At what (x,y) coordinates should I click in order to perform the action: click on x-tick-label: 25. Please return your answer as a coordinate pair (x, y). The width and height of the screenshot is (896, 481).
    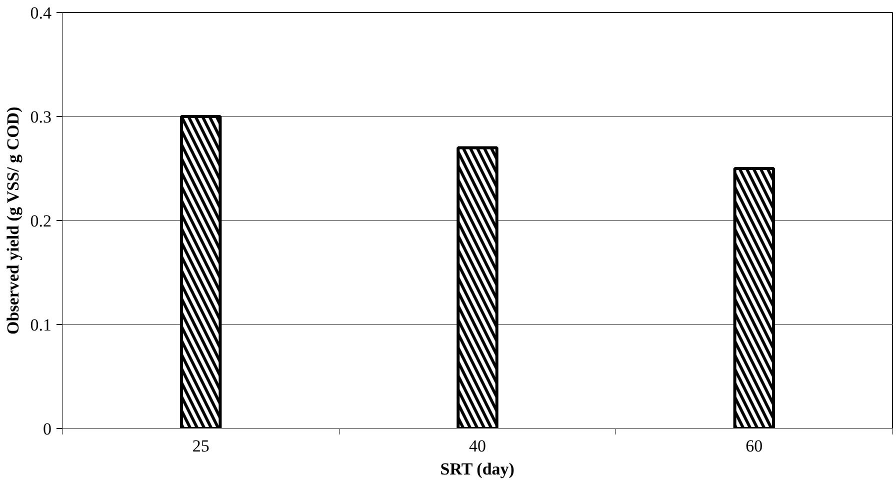
    Looking at the image, I should click on (201, 446).